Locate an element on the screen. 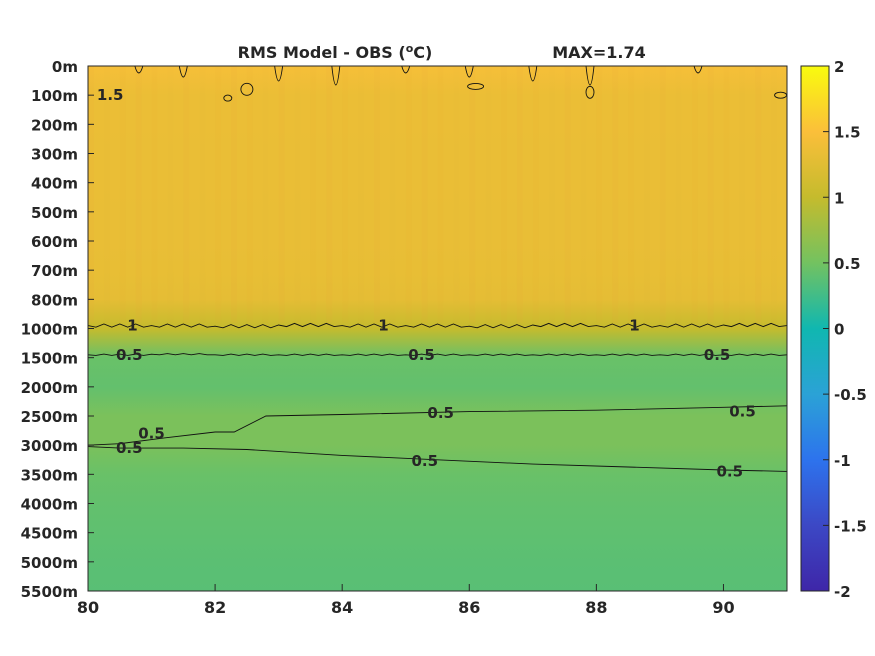  colorbar: 2 1.5 1 0.5 0 -0.5 -1 -1.5 -2 is located at coordinates (833, 329).